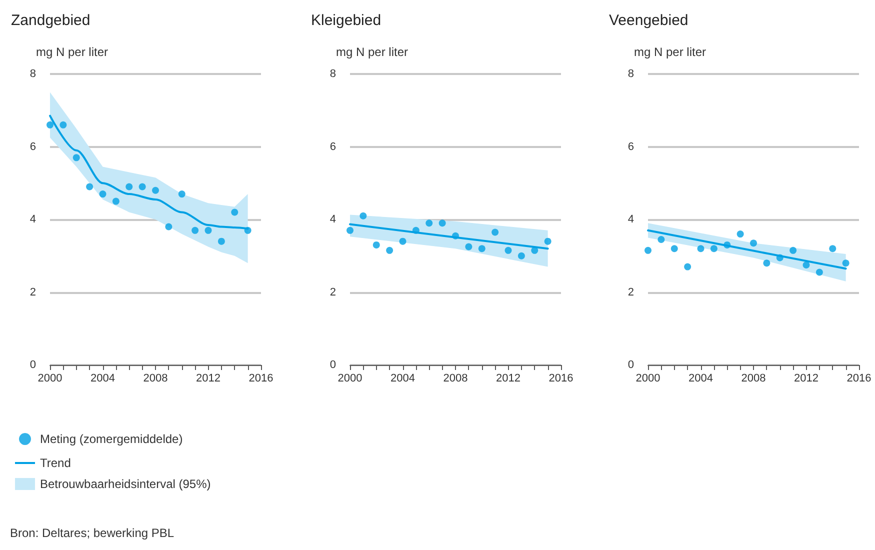  Describe the element at coordinates (92, 533) in the screenshot. I see `text: Bron: Deltares; bewerking PBL` at that location.